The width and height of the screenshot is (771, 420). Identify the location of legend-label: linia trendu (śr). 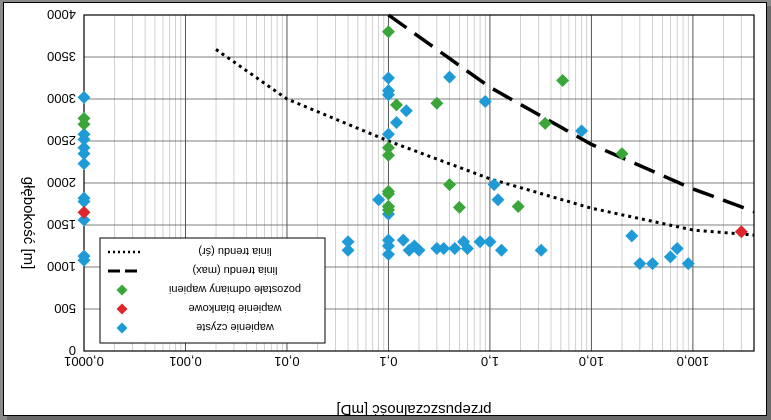
(234, 251).